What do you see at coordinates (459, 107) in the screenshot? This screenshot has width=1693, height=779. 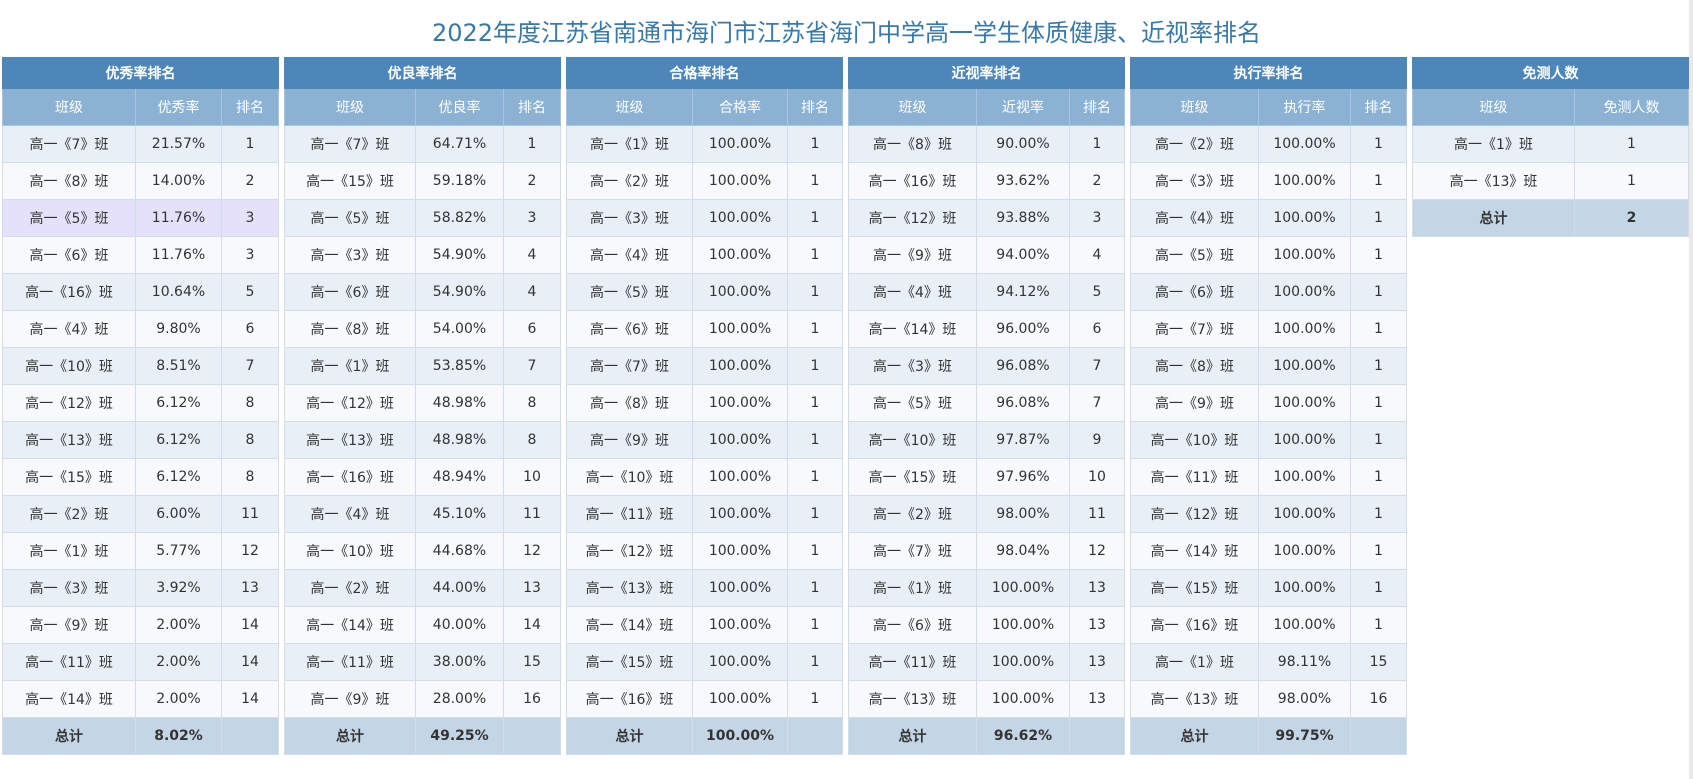 I see `column-header: 优良率` at bounding box center [459, 107].